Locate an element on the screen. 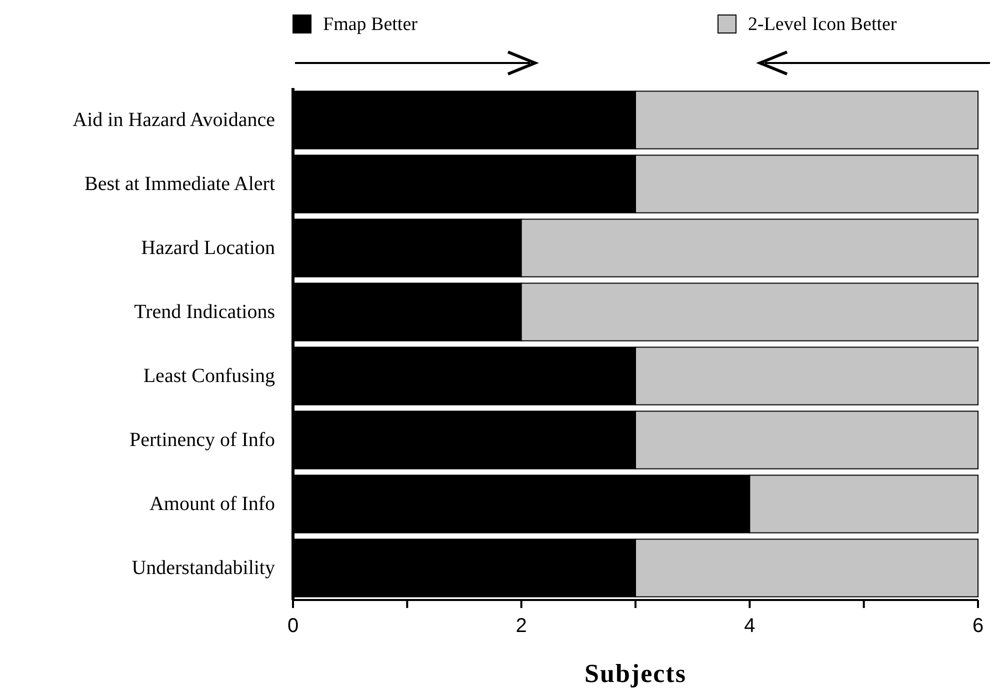  y-tick-label: Least Confusing is located at coordinates (209, 376).